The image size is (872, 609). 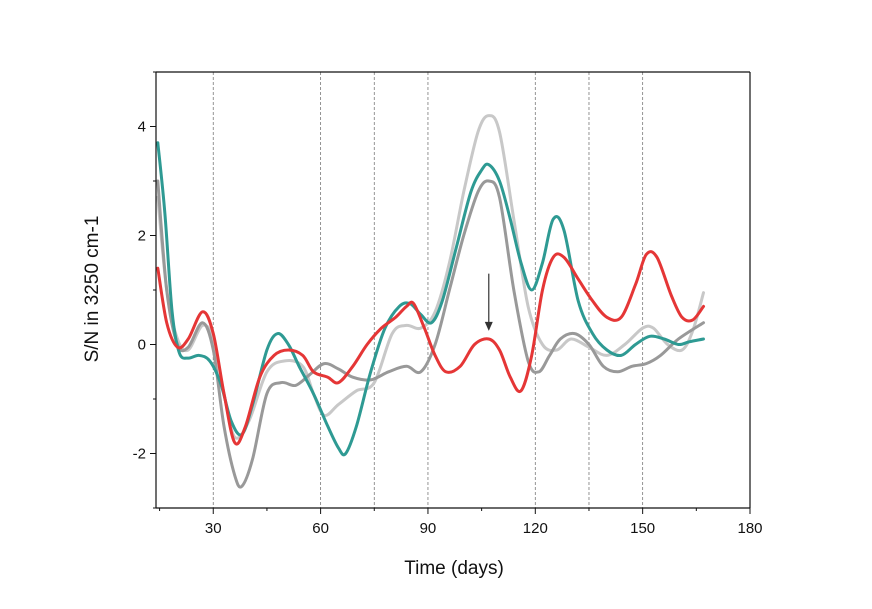 I want to click on y-tick-label--2: -2, so click(x=139, y=454).